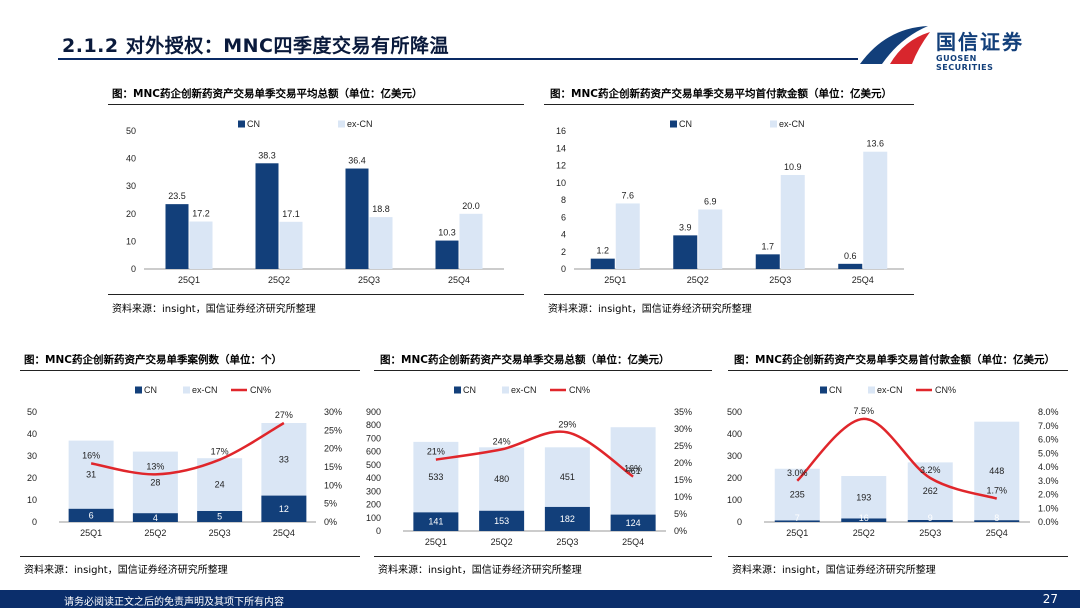 This screenshot has height=608, width=1080. Describe the element at coordinates (895, 45) in the screenshot. I see `logo-emblem-icon` at that location.